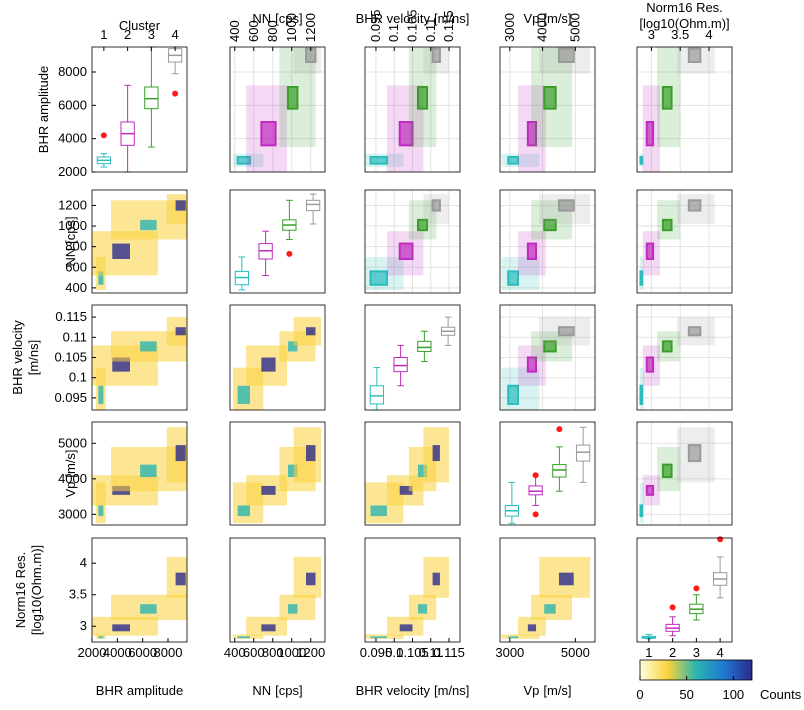 The height and width of the screenshot is (710, 804). Describe the element at coordinates (72, 225) in the screenshot. I see `y-tick-label: 1000` at that location.